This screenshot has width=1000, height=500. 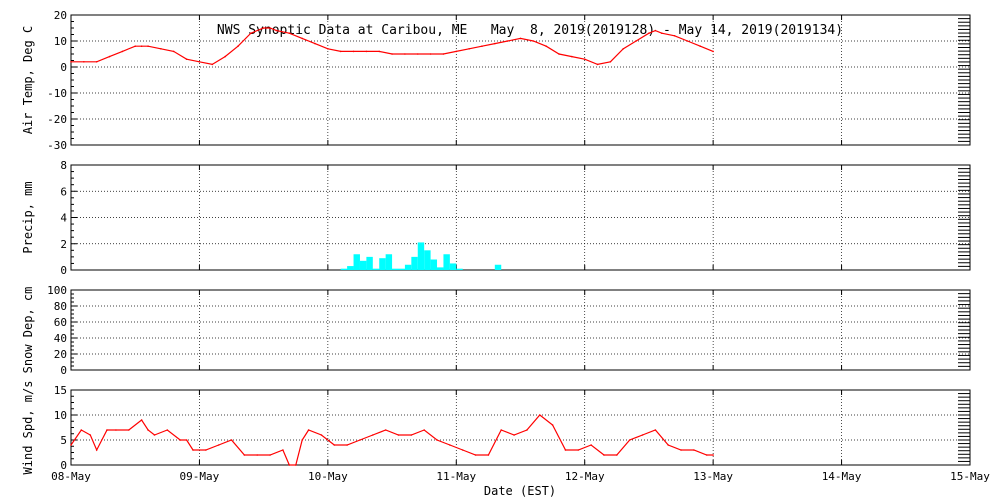 I want to click on x-axis-label: Date (EST), so click(x=520, y=491).